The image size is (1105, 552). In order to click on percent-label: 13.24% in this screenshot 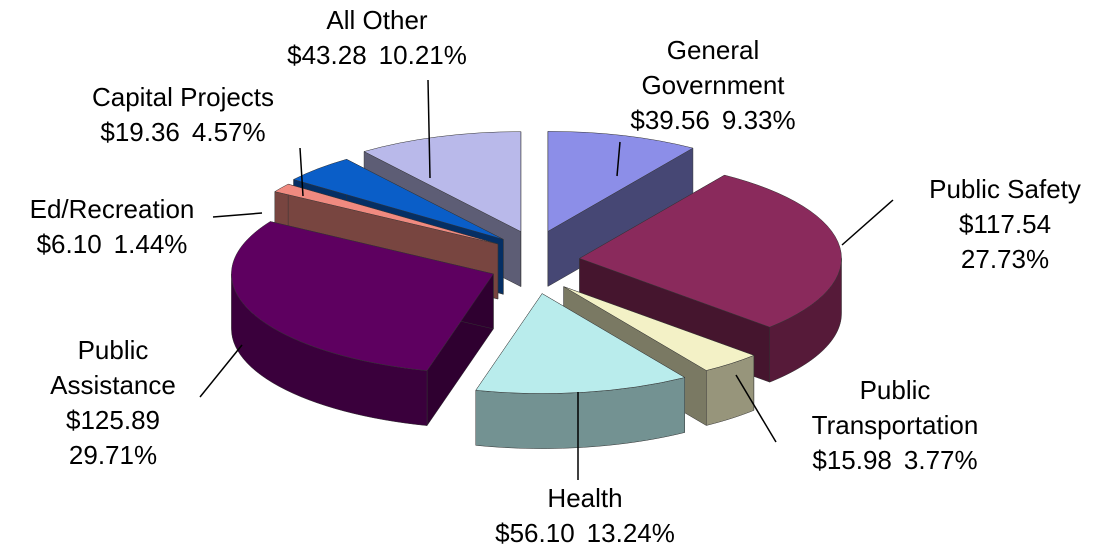, I will do `click(630, 533)`.